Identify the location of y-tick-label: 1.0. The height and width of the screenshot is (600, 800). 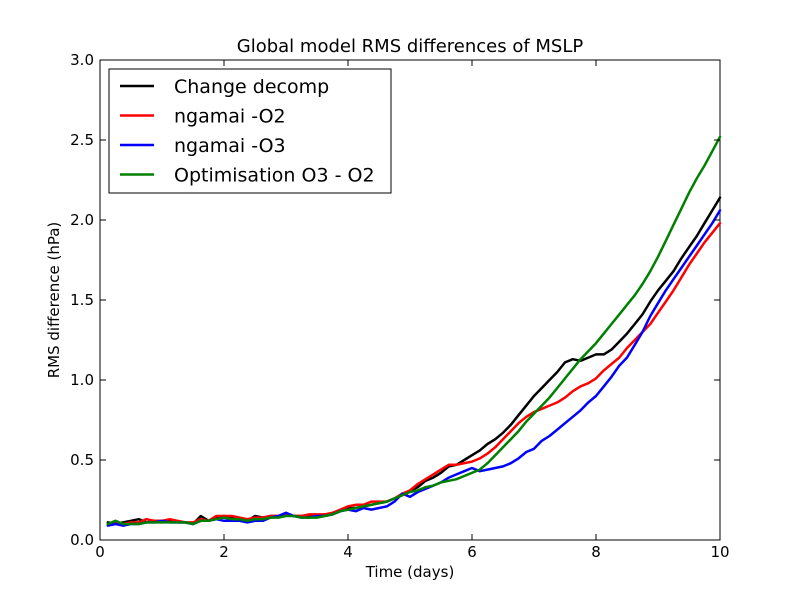
(82, 380).